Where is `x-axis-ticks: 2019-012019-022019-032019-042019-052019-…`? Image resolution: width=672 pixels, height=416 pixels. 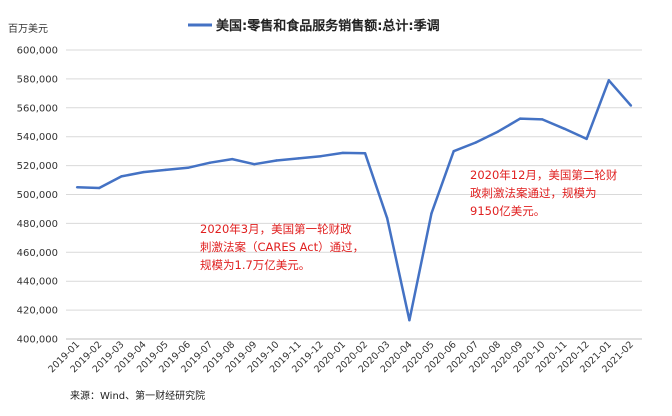 x-axis-ticks: 2019-012019-022019-032019-042019-052019-… is located at coordinates (341, 357).